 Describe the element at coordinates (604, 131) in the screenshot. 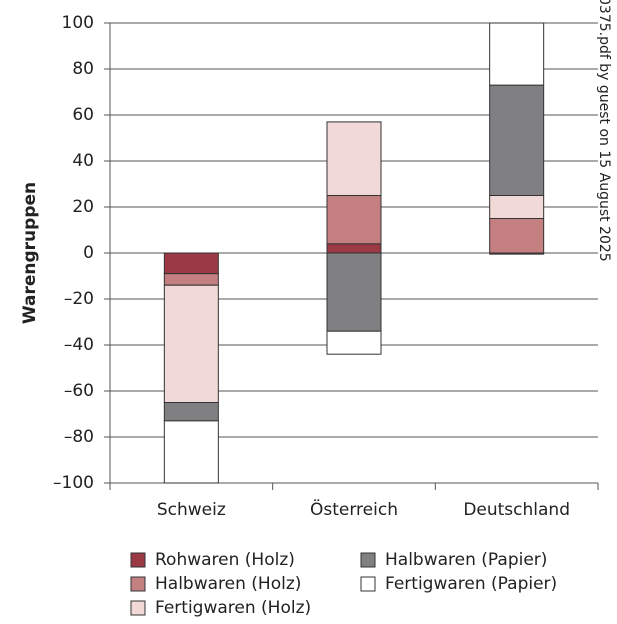

I see `watermark: 0375.pdf by guest on 15 August 2025` at that location.